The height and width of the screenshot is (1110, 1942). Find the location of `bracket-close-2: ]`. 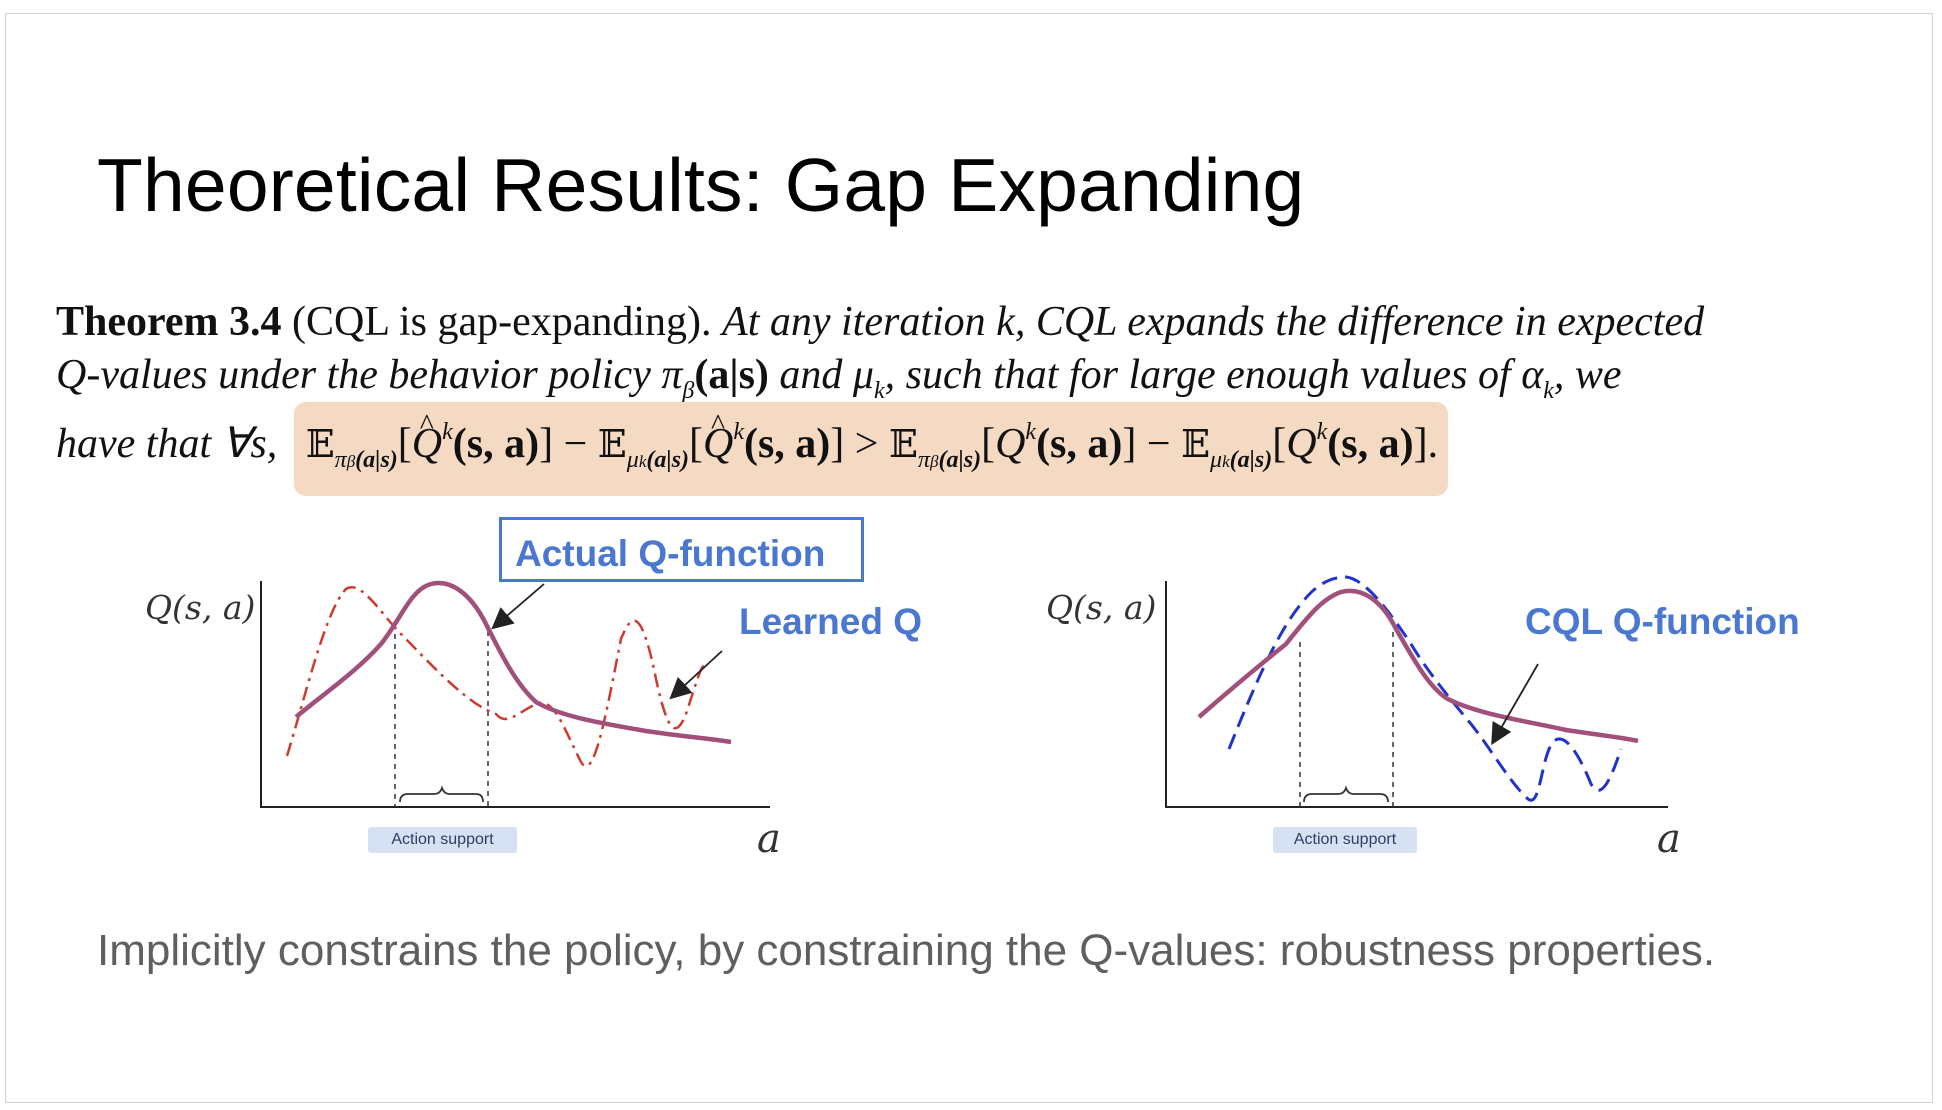

bracket-close-2: ] is located at coordinates (837, 444).